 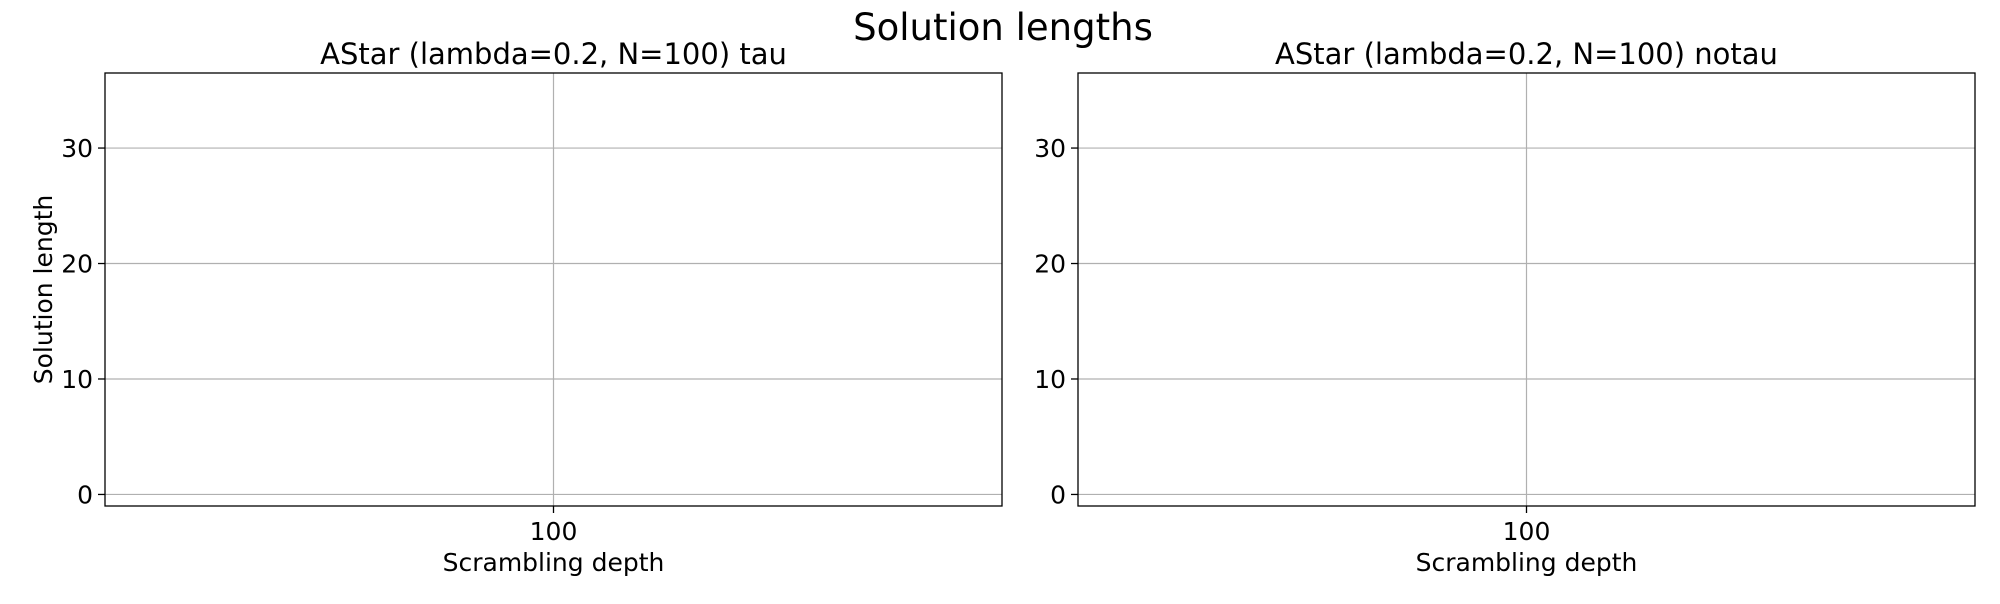 What do you see at coordinates (1526, 54) in the screenshot?
I see `subplot-title: AStar (lambda=0.2, N=100) notau` at bounding box center [1526, 54].